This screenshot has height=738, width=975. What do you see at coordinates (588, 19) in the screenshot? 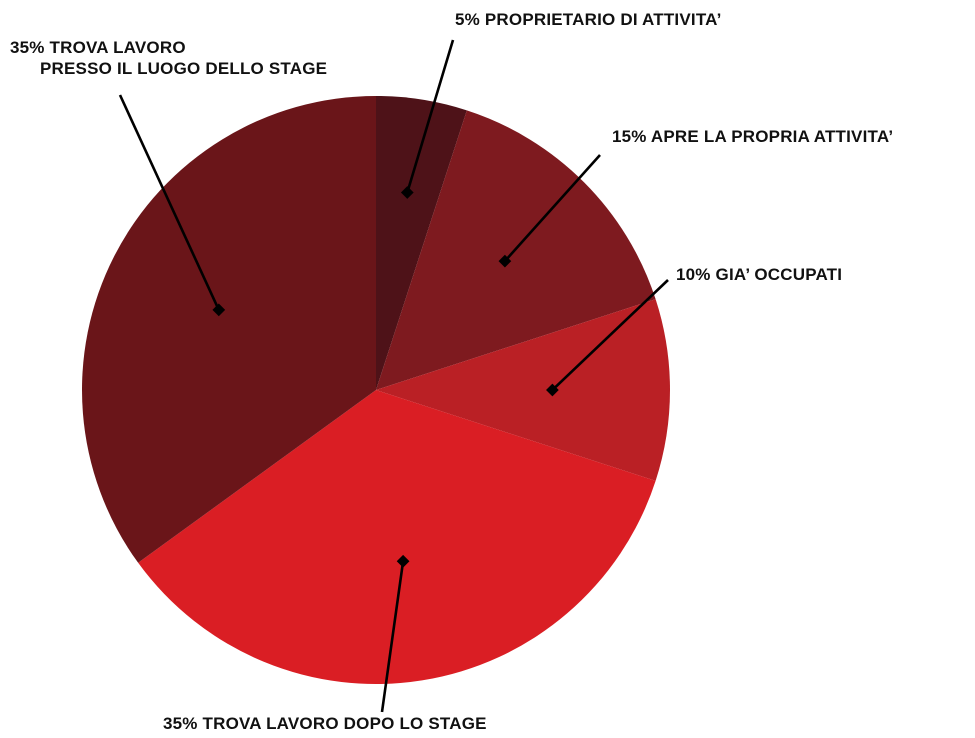
I see `label-proprietario: 5% PROPRIETARIO DI ATTIVITA’` at bounding box center [588, 19].